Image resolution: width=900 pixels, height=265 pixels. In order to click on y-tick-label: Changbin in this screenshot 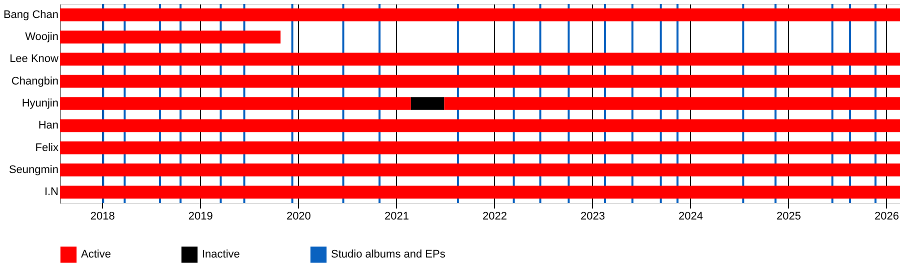, I will do `click(34, 81)`.